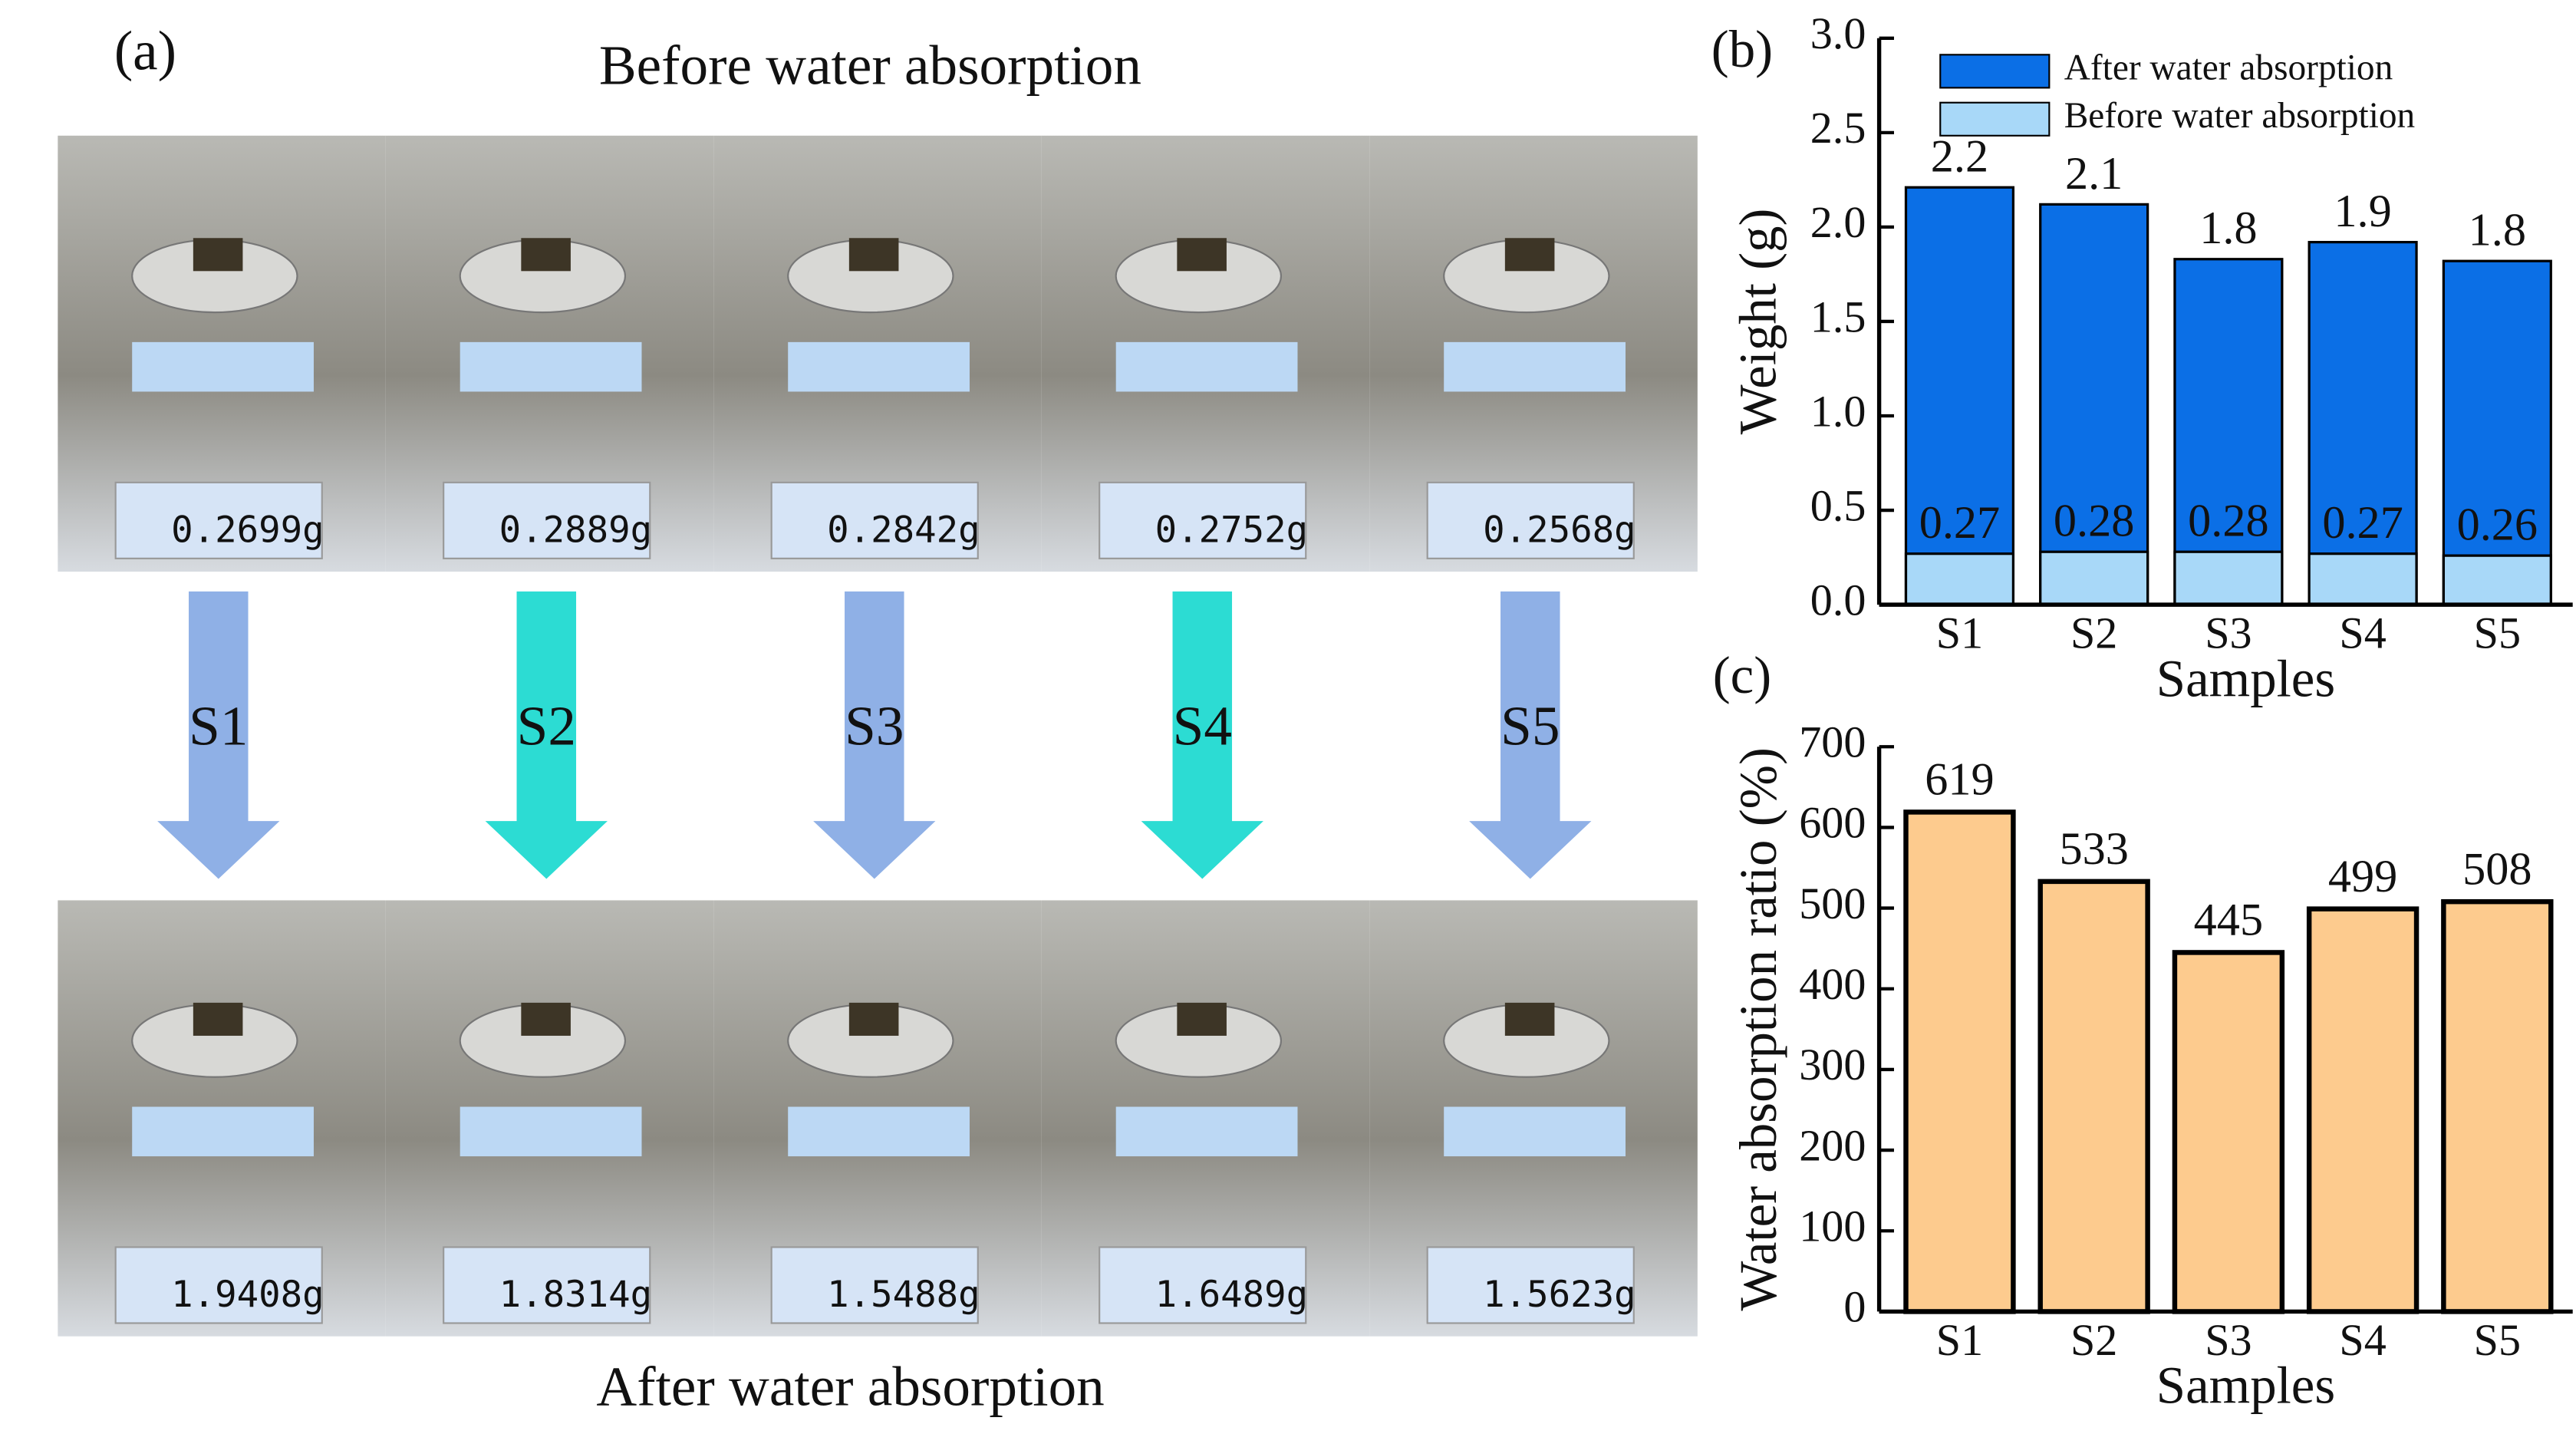 This screenshot has width=2576, height=1434. I want to click on panel-label: (a), so click(145, 50).